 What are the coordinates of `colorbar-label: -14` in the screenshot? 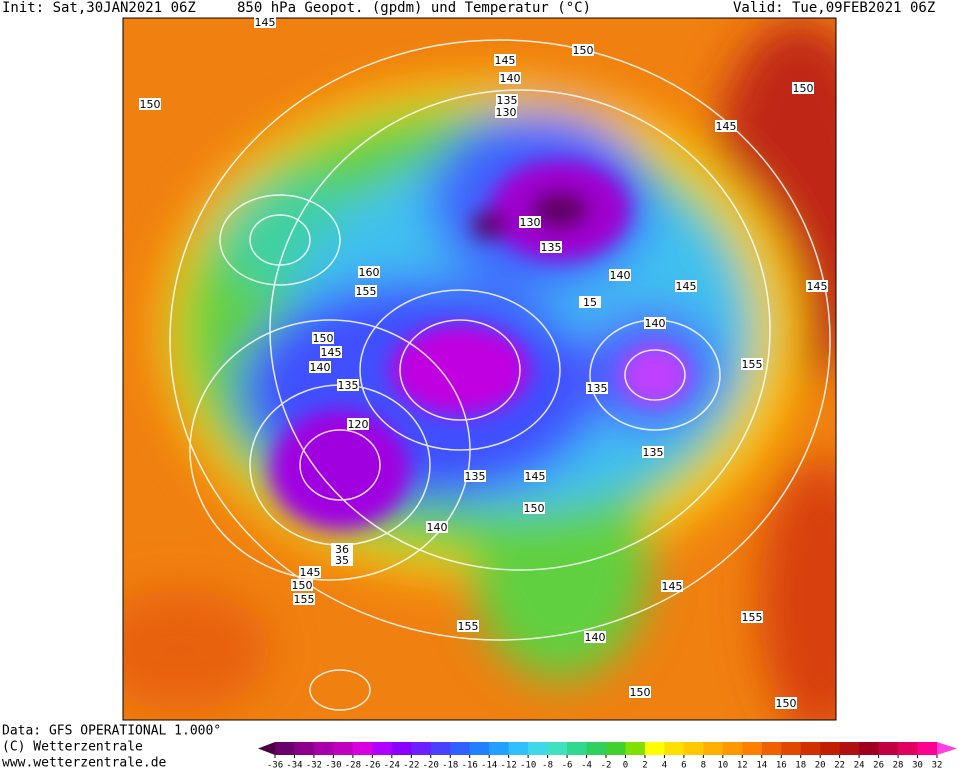 It's located at (489, 765).